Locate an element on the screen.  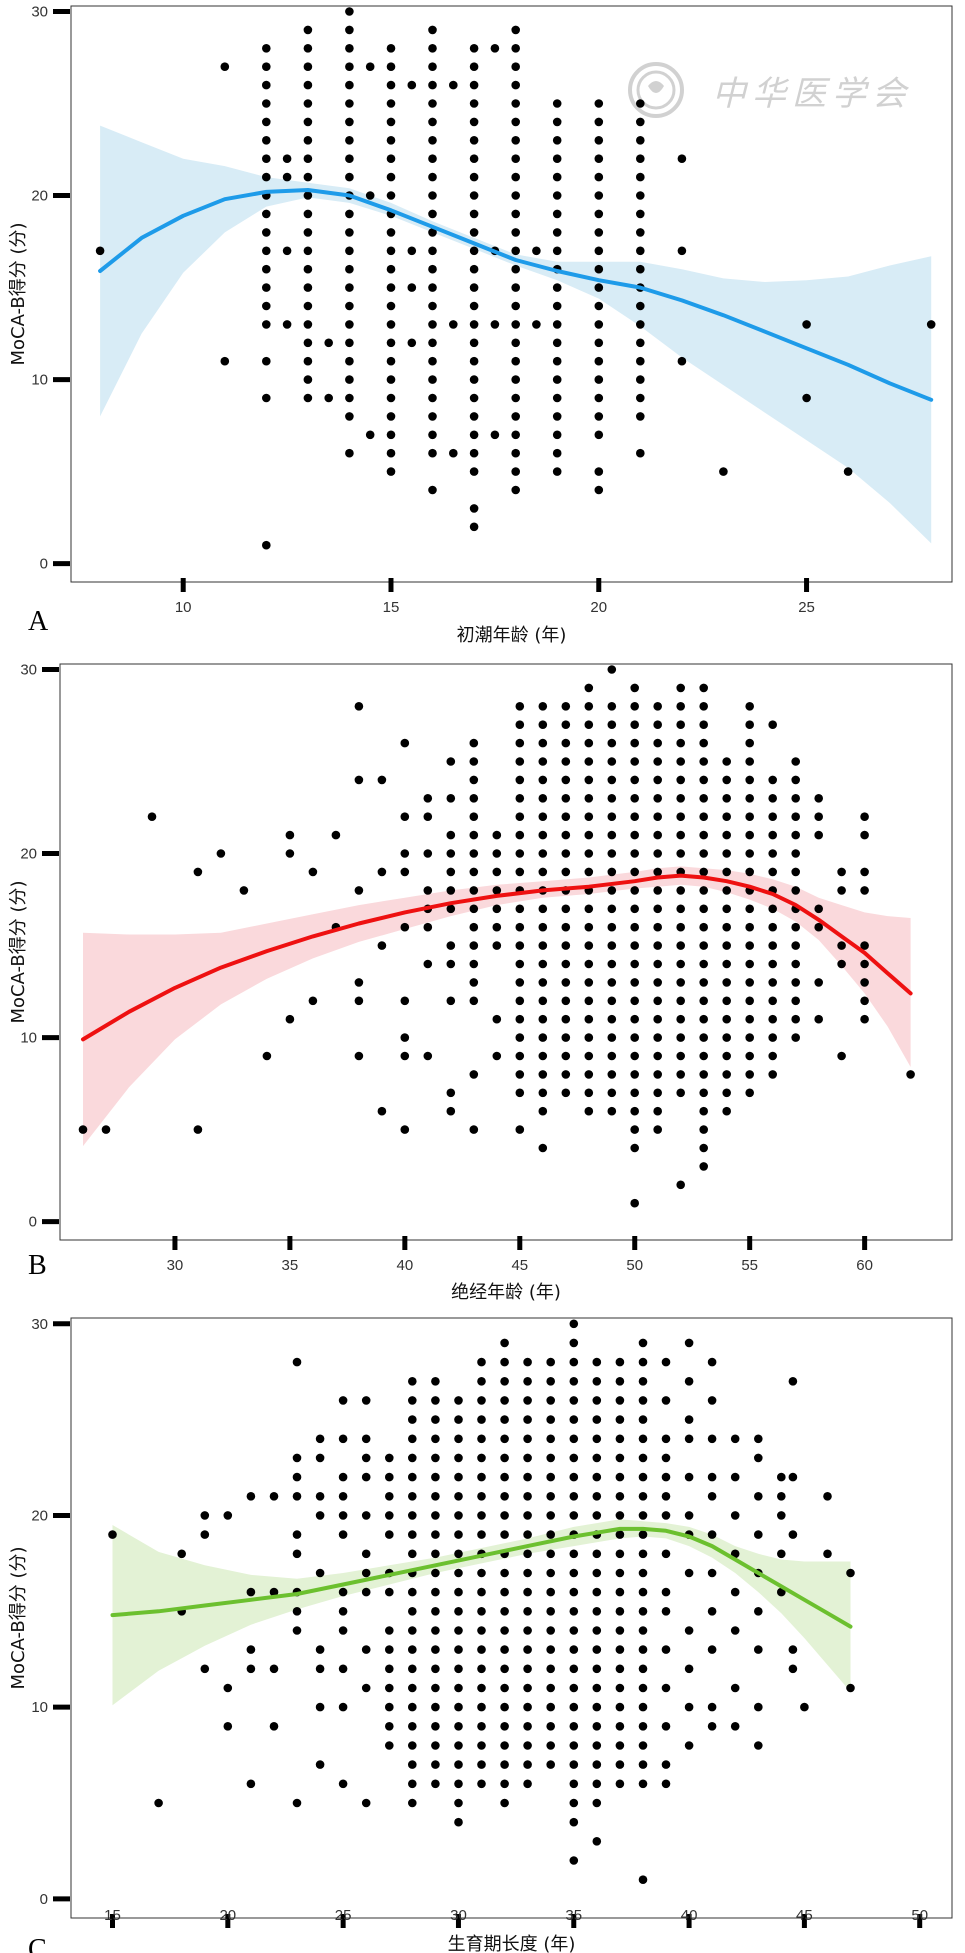
x-tick-label: 30 is located at coordinates (458, 1915).